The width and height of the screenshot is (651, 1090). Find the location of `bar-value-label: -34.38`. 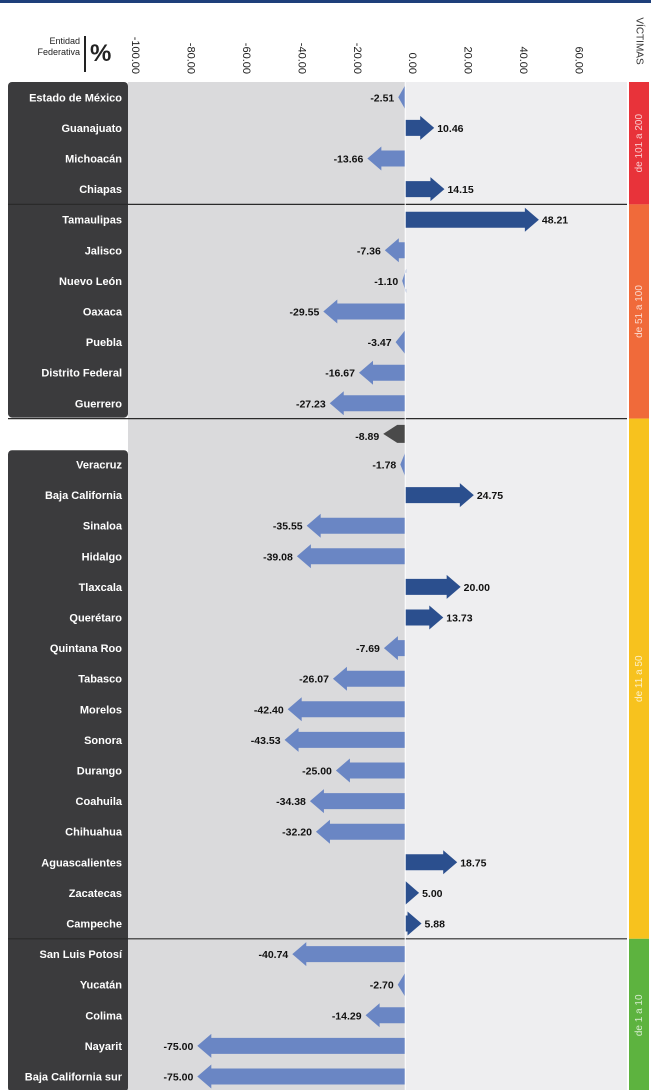

bar-value-label: -34.38 is located at coordinates (291, 802).